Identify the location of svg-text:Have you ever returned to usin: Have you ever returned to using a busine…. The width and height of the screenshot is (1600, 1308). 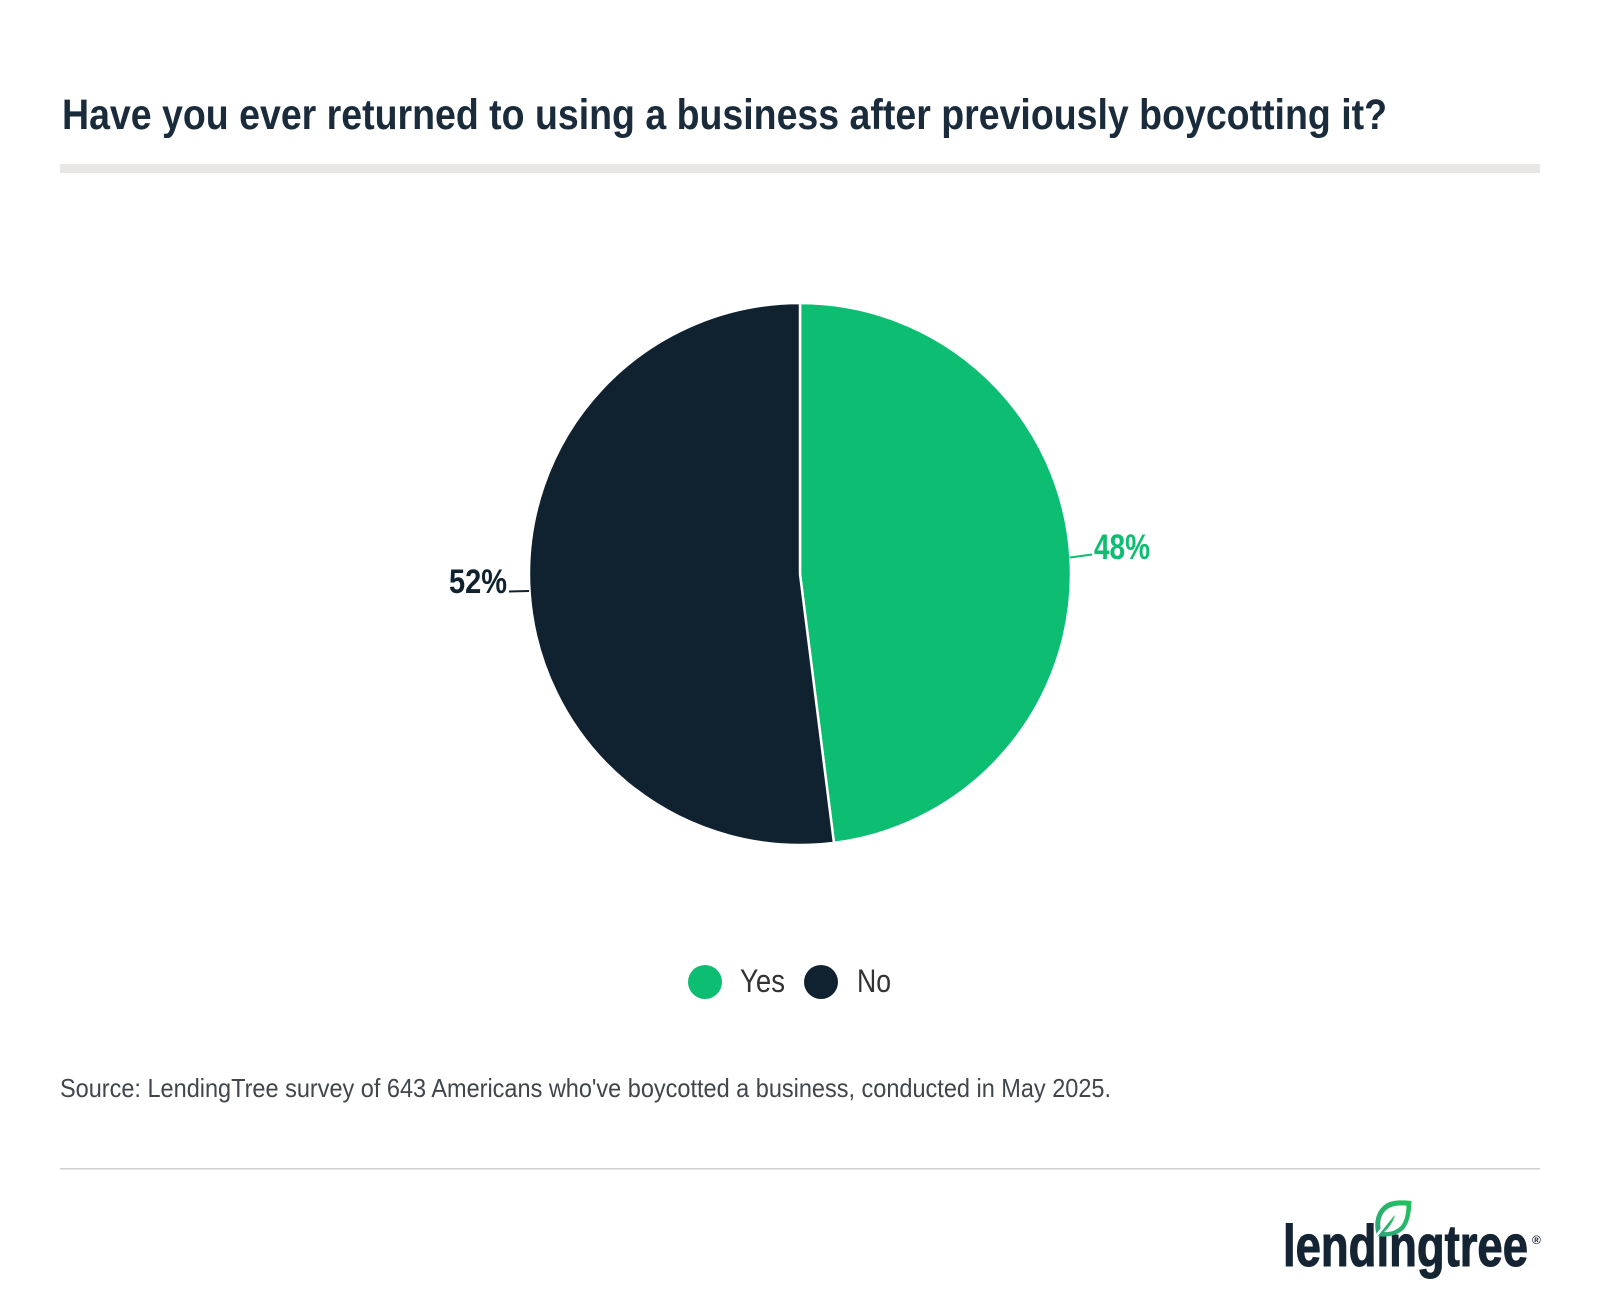
(724, 115).